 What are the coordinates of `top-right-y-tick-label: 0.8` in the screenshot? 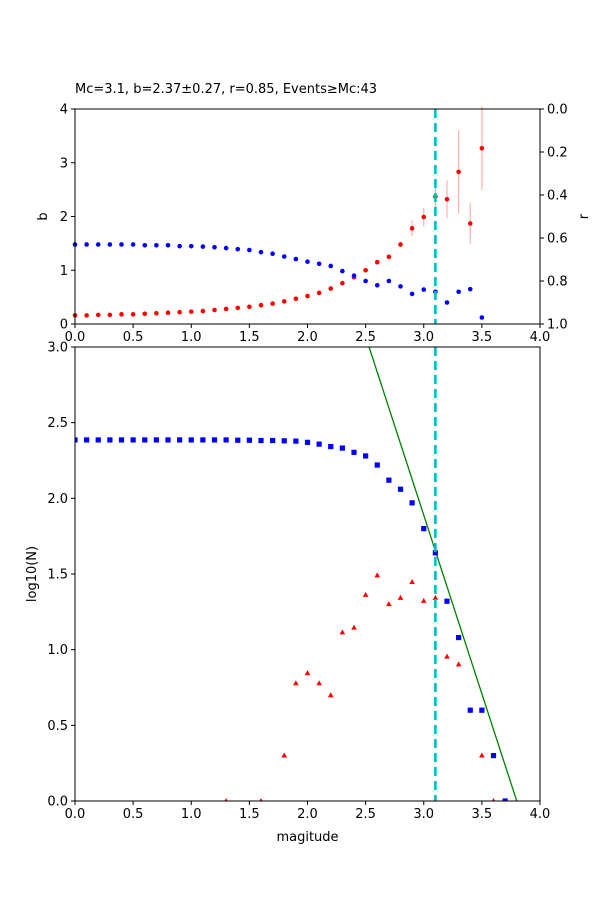 It's located at (557, 282).